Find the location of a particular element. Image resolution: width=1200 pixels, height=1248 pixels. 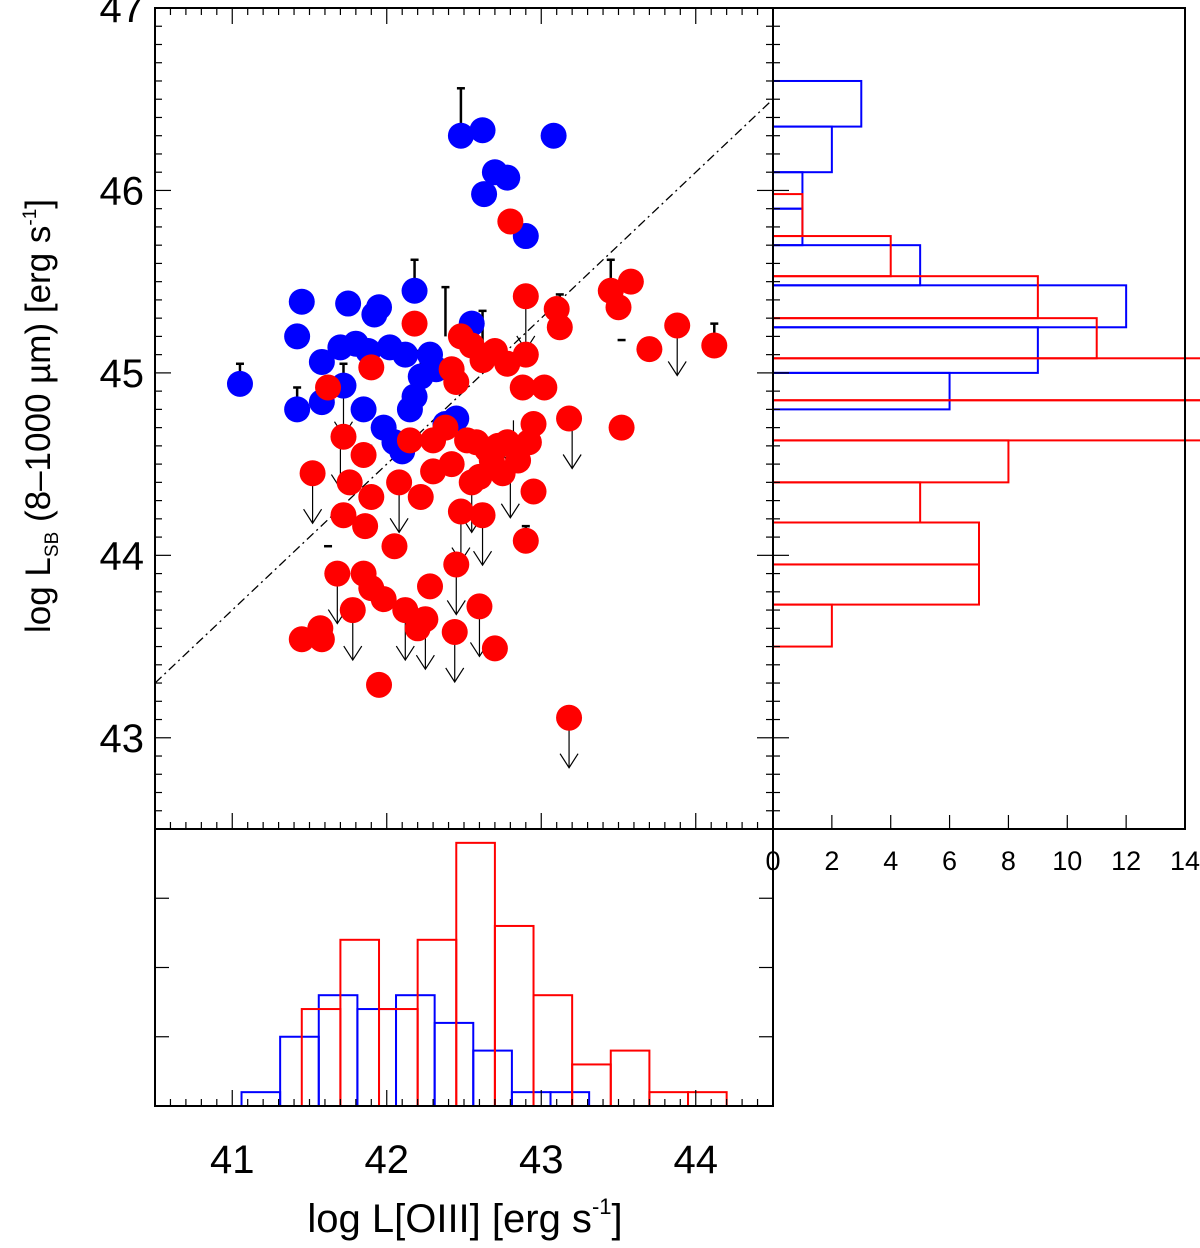

x-axis-title: log L[OIII] [erg s-1] is located at coordinates (464, 1217).